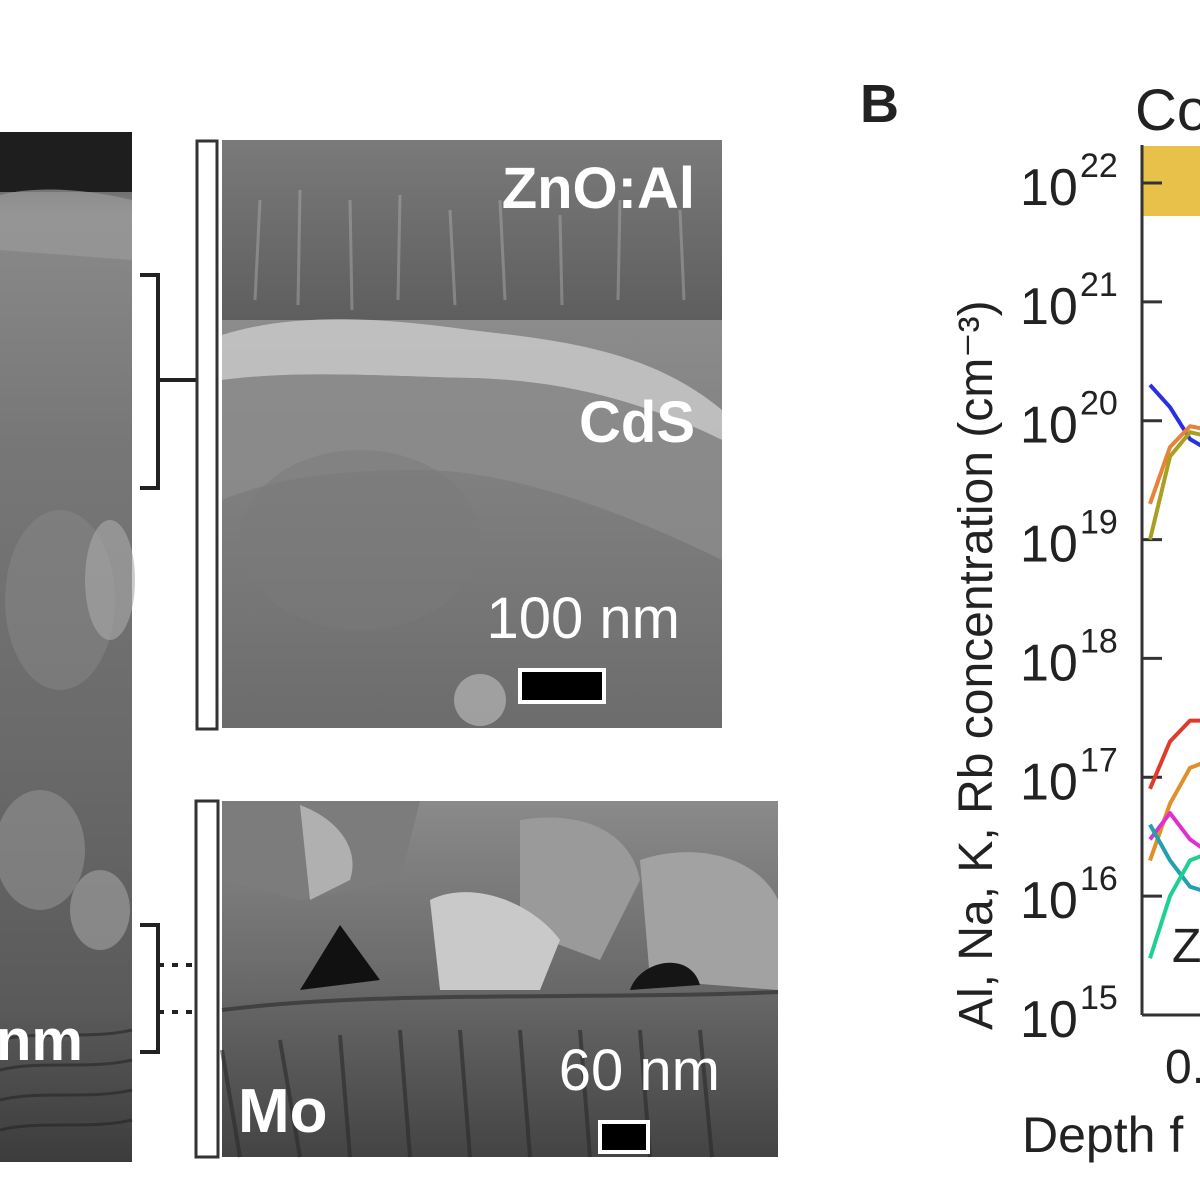 The image size is (1200, 1200). What do you see at coordinates (1099, 404) in the screenshot?
I see `y-tick-label-exponent: 20` at bounding box center [1099, 404].